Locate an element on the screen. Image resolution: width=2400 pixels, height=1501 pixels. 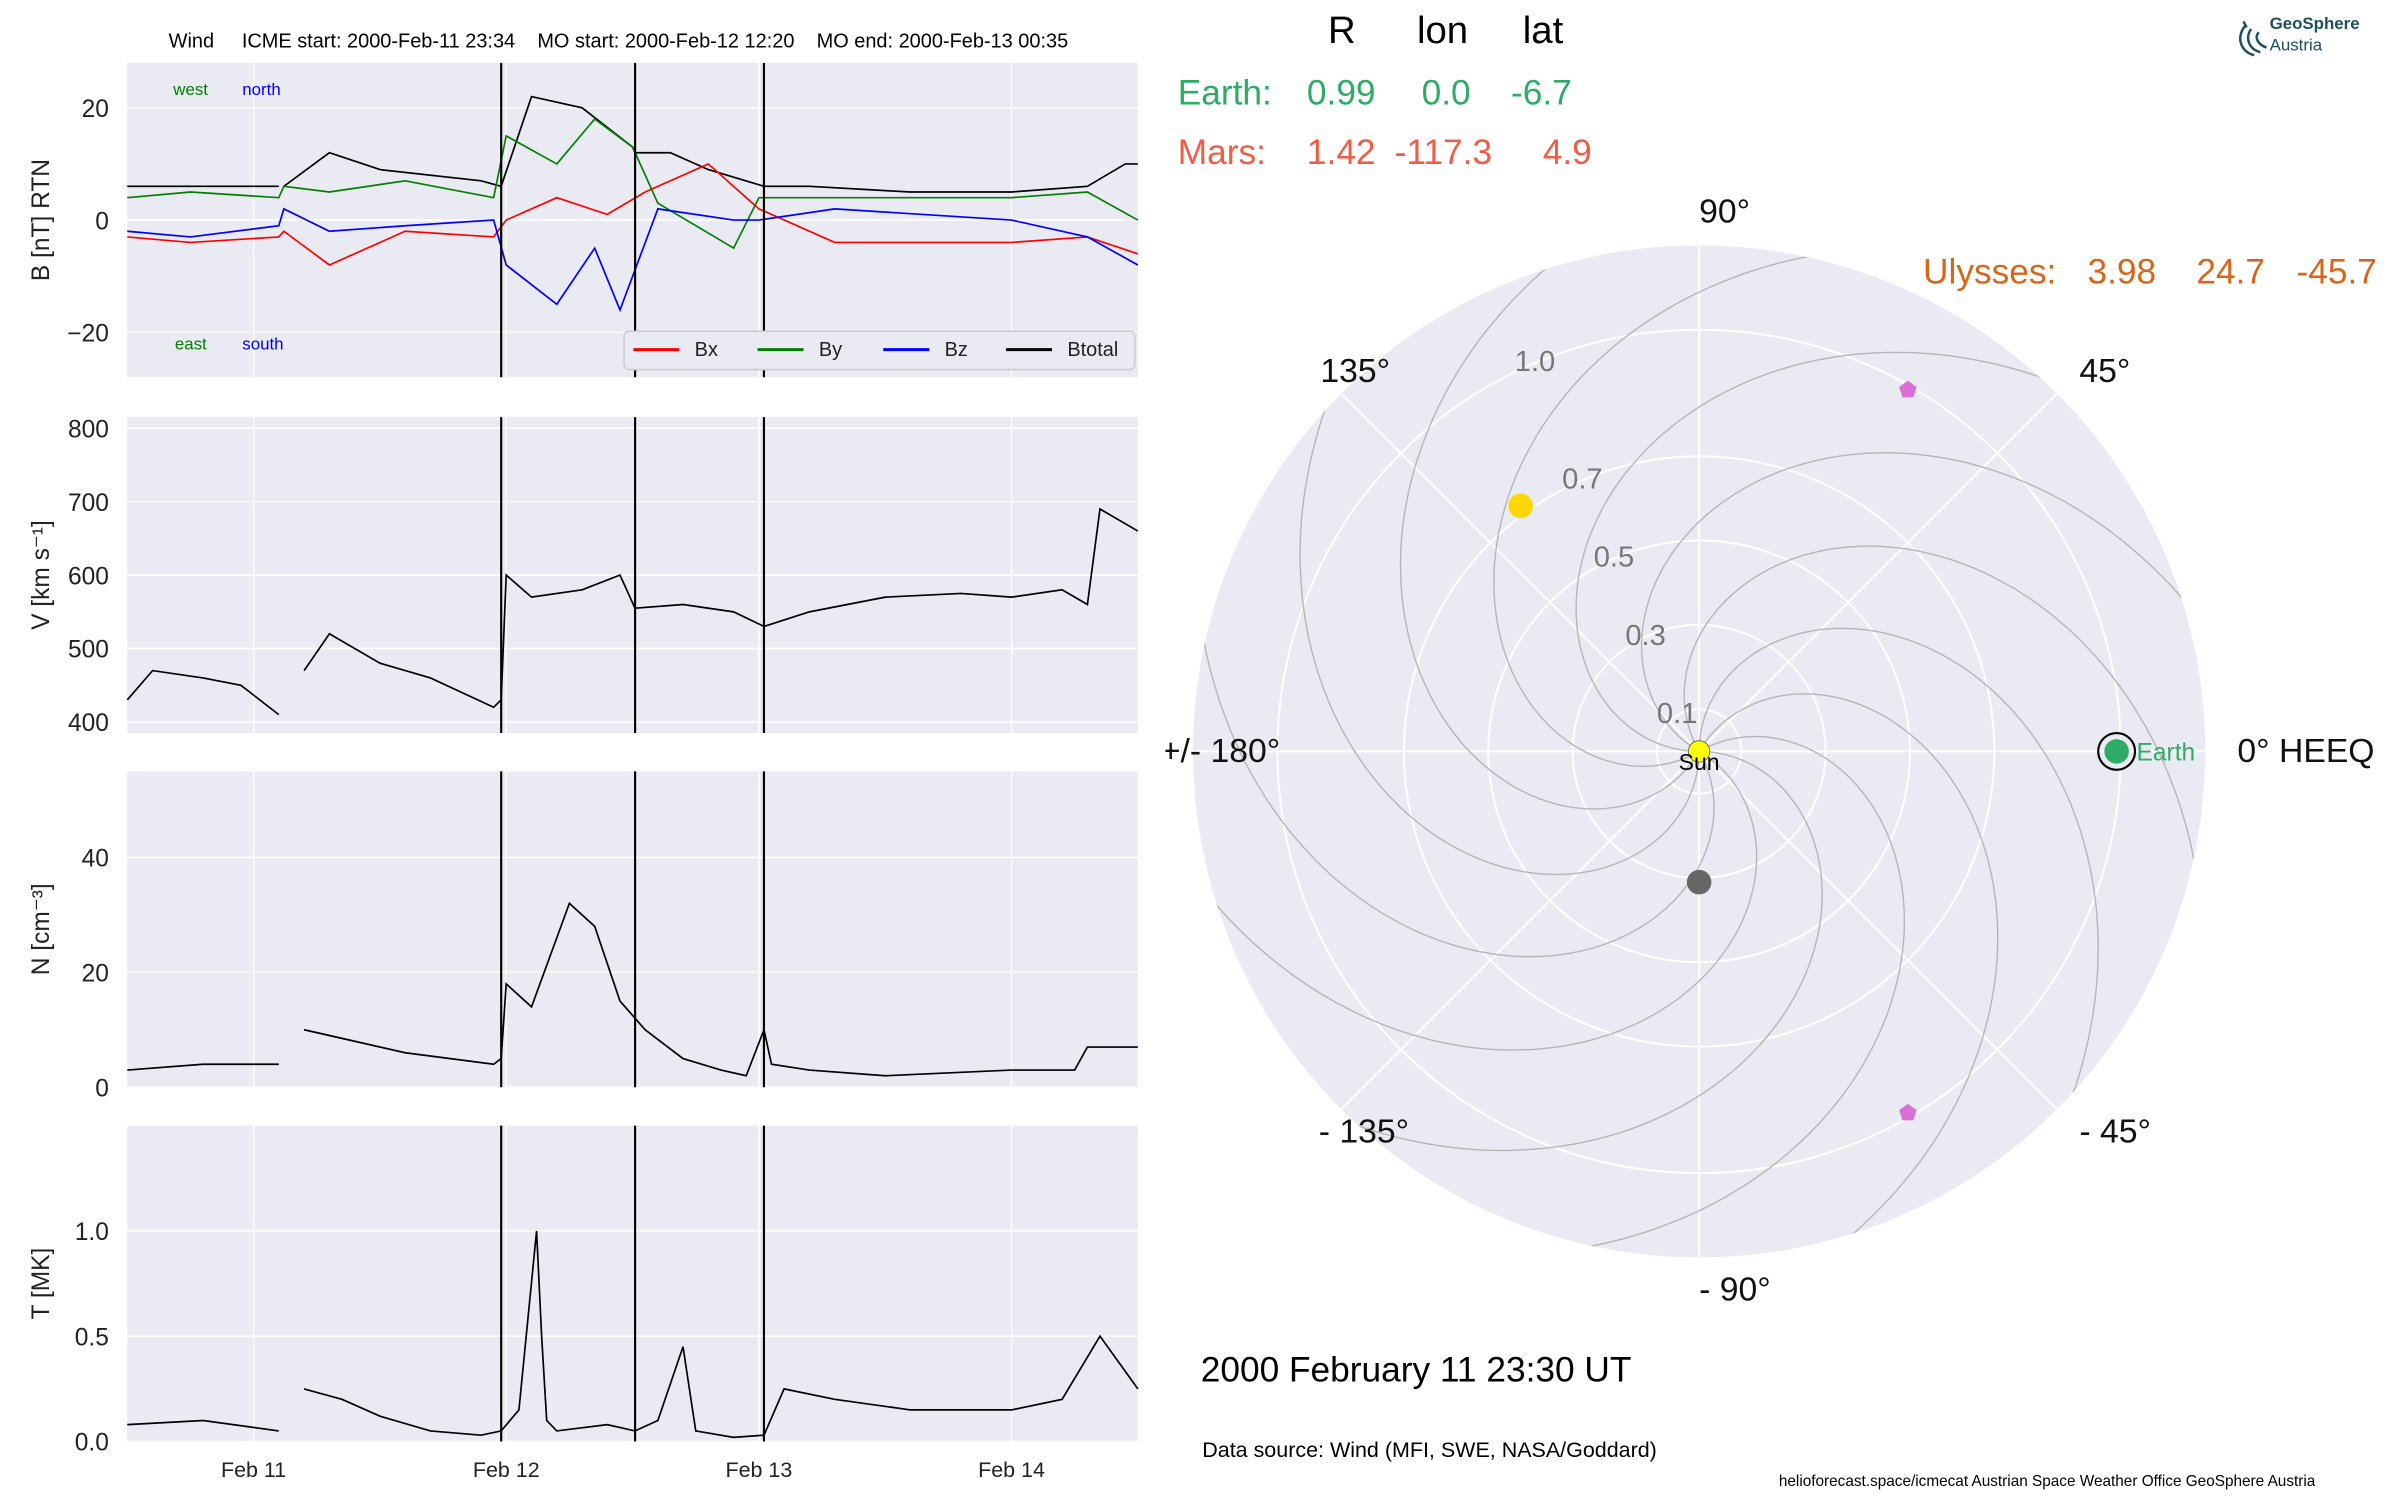
stereo-l5-marker is located at coordinates (1908, 389).